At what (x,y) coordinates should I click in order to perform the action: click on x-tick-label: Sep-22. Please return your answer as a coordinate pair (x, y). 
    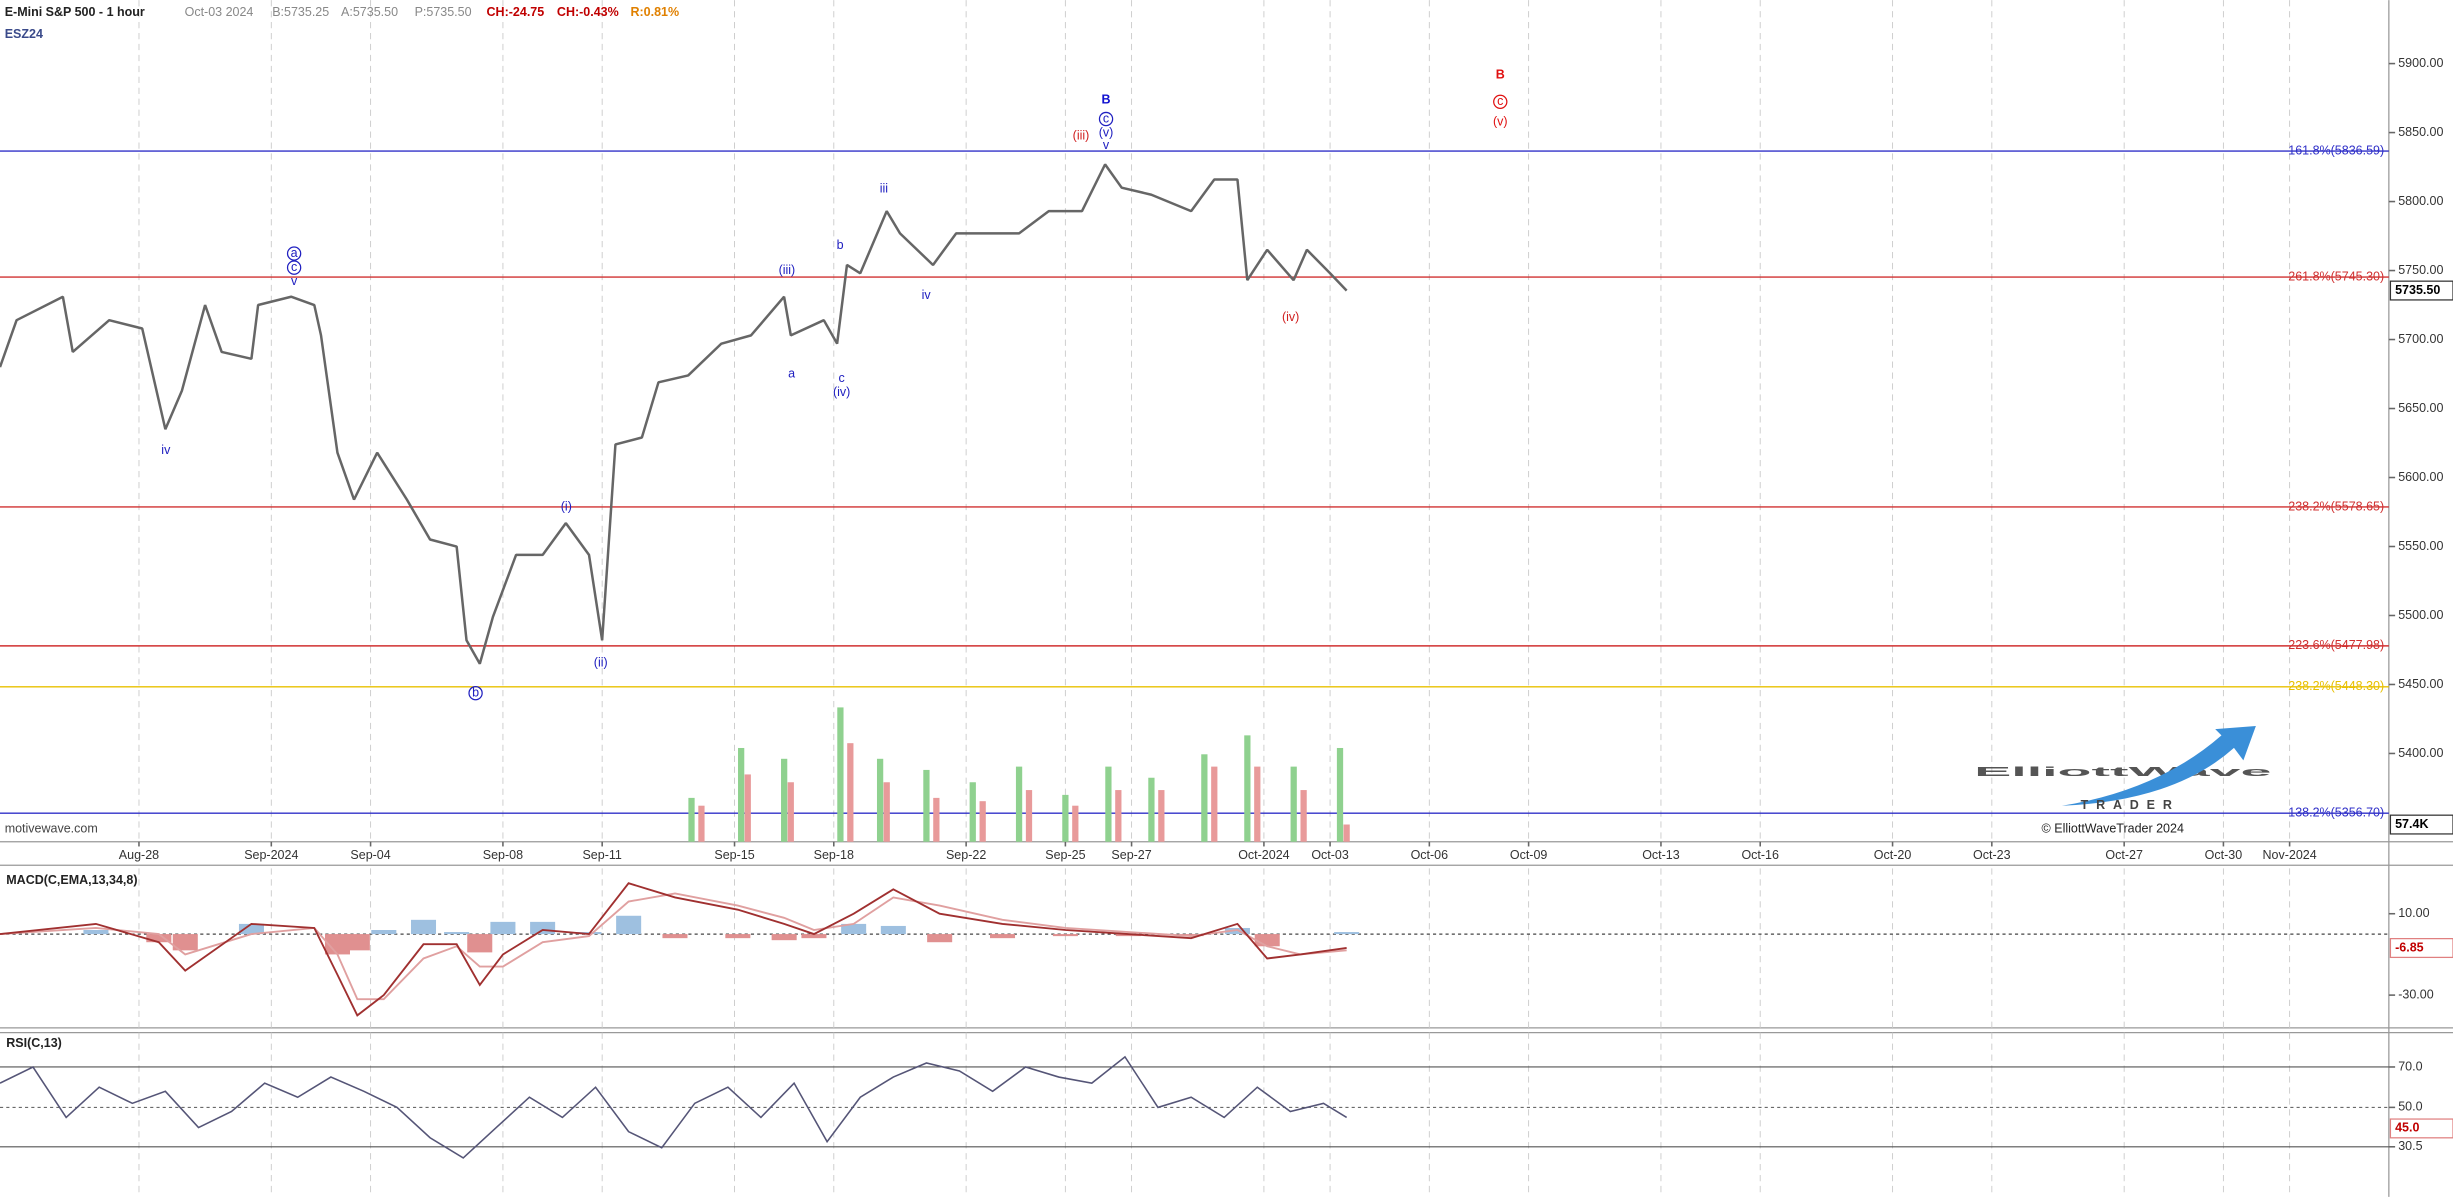
    Looking at the image, I should click on (966, 855).